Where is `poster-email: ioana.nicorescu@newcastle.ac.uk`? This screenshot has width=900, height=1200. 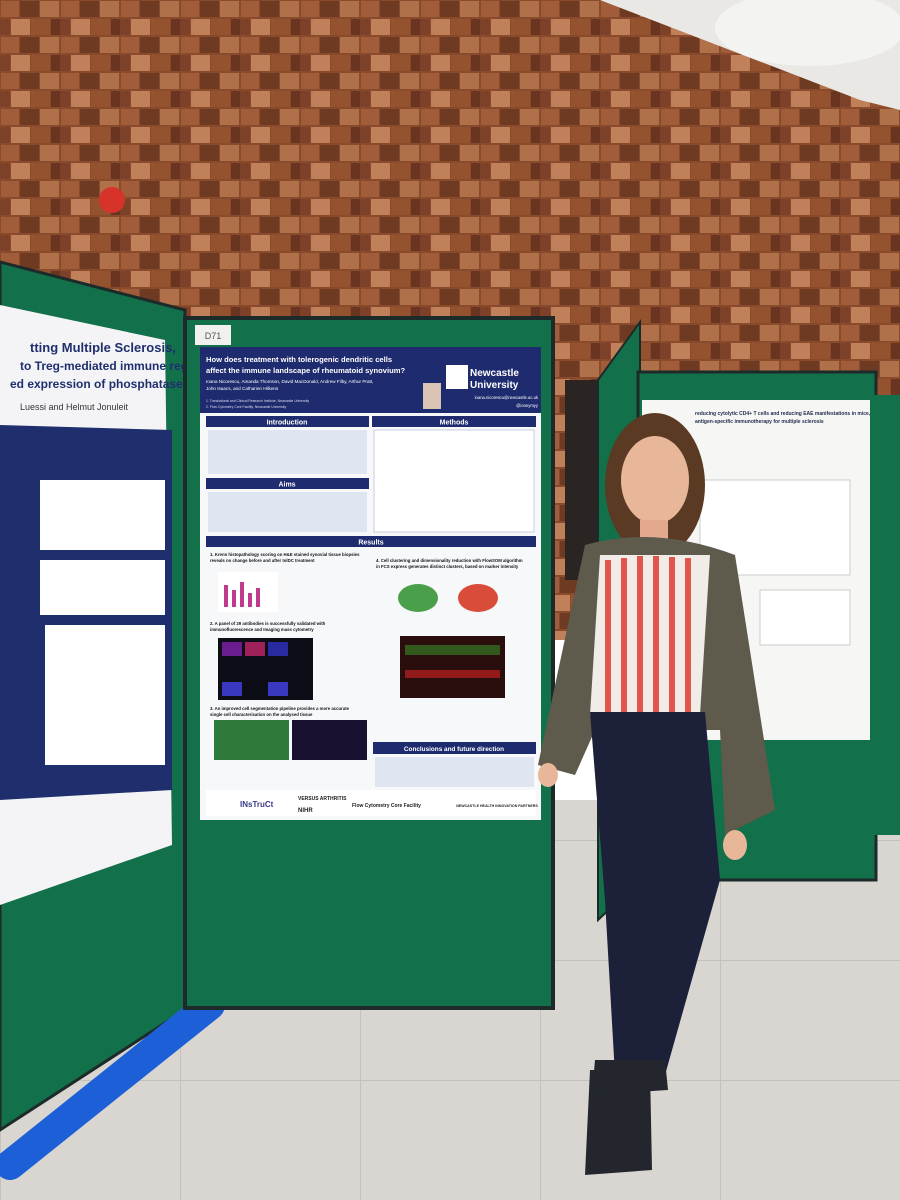 poster-email: ioana.nicorescu@newcastle.ac.uk is located at coordinates (507, 397).